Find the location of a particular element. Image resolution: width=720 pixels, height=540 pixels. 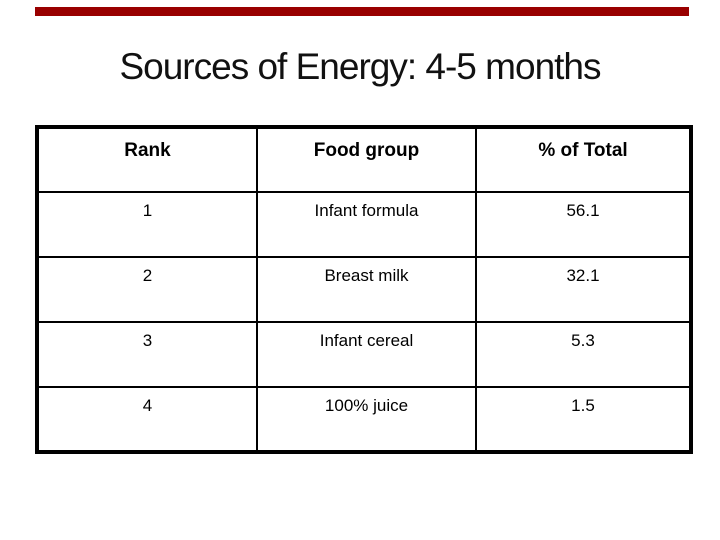

table-row: 3 Infant cereal 5.3 is located at coordinates (364, 354).